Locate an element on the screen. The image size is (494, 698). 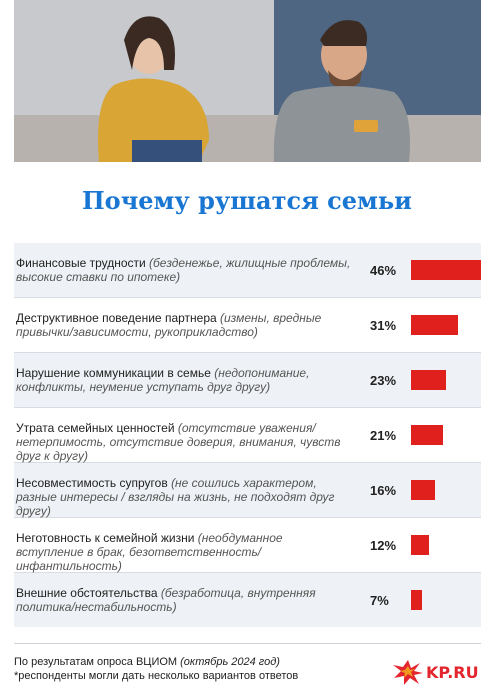
value-label: 12% is located at coordinates (383, 545).